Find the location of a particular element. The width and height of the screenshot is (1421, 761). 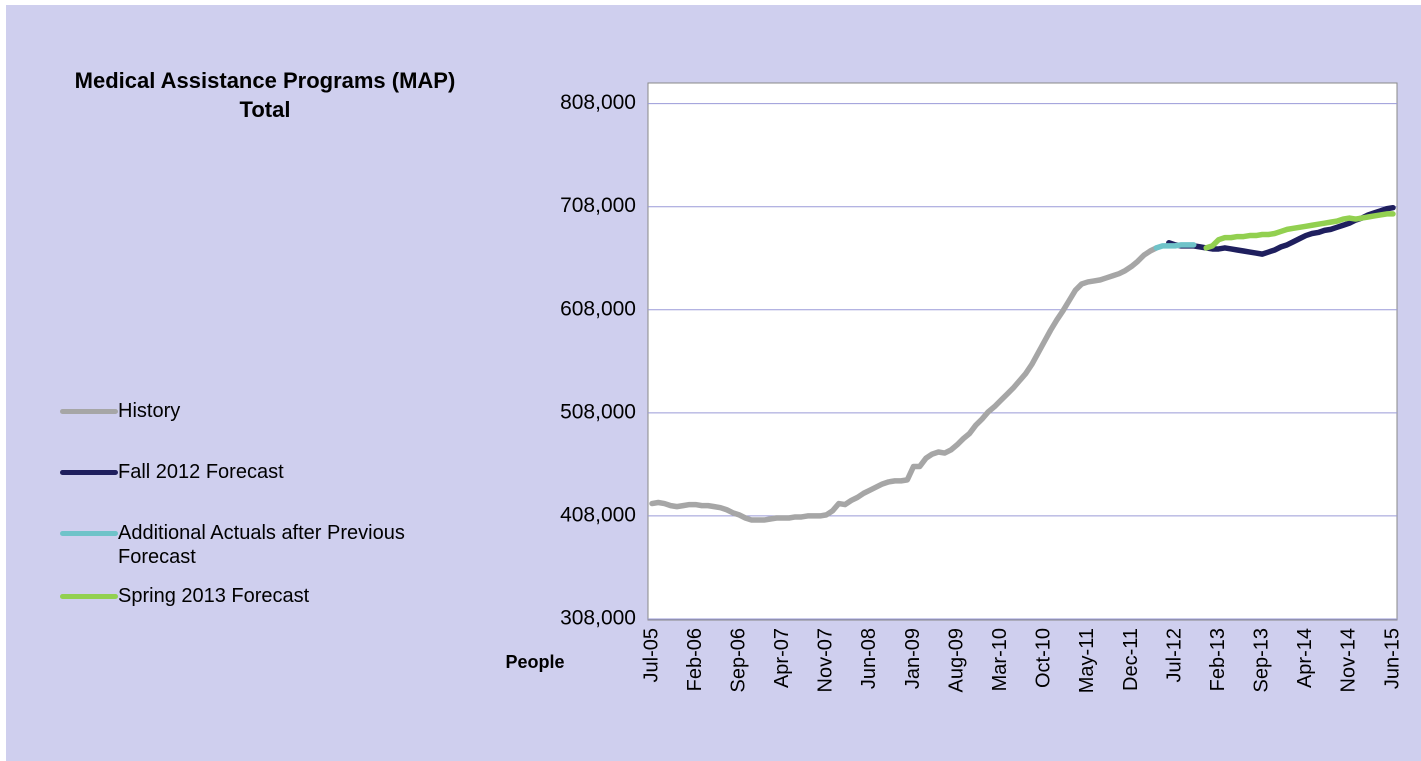

x-tick-label: Feb-13 is located at coordinates (1218, 659).